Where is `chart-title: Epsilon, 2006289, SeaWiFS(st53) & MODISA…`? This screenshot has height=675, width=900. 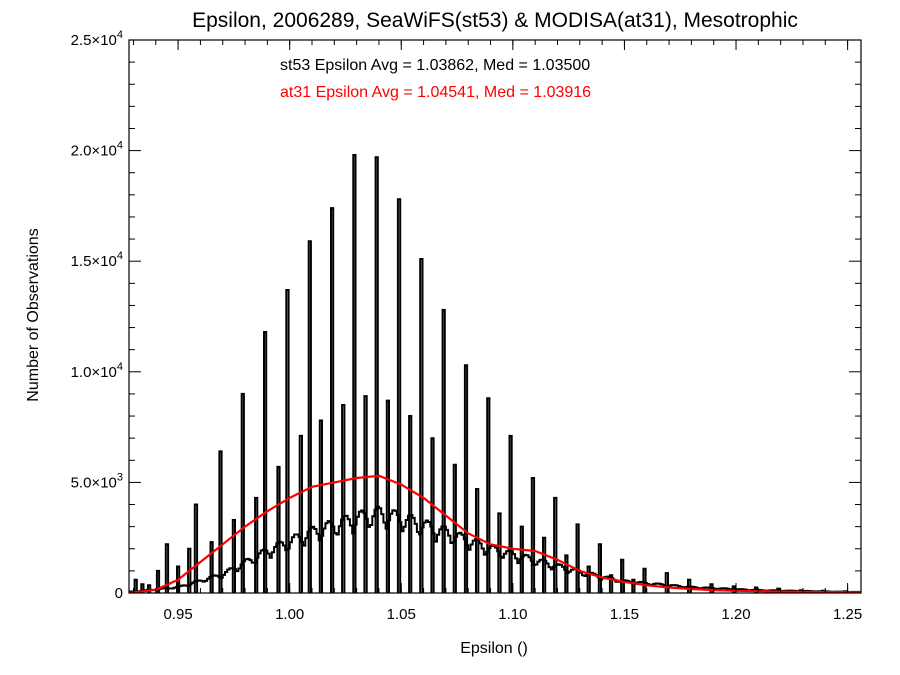
chart-title: Epsilon, 2006289, SeaWiFS(st53) & MODISA… is located at coordinates (495, 20).